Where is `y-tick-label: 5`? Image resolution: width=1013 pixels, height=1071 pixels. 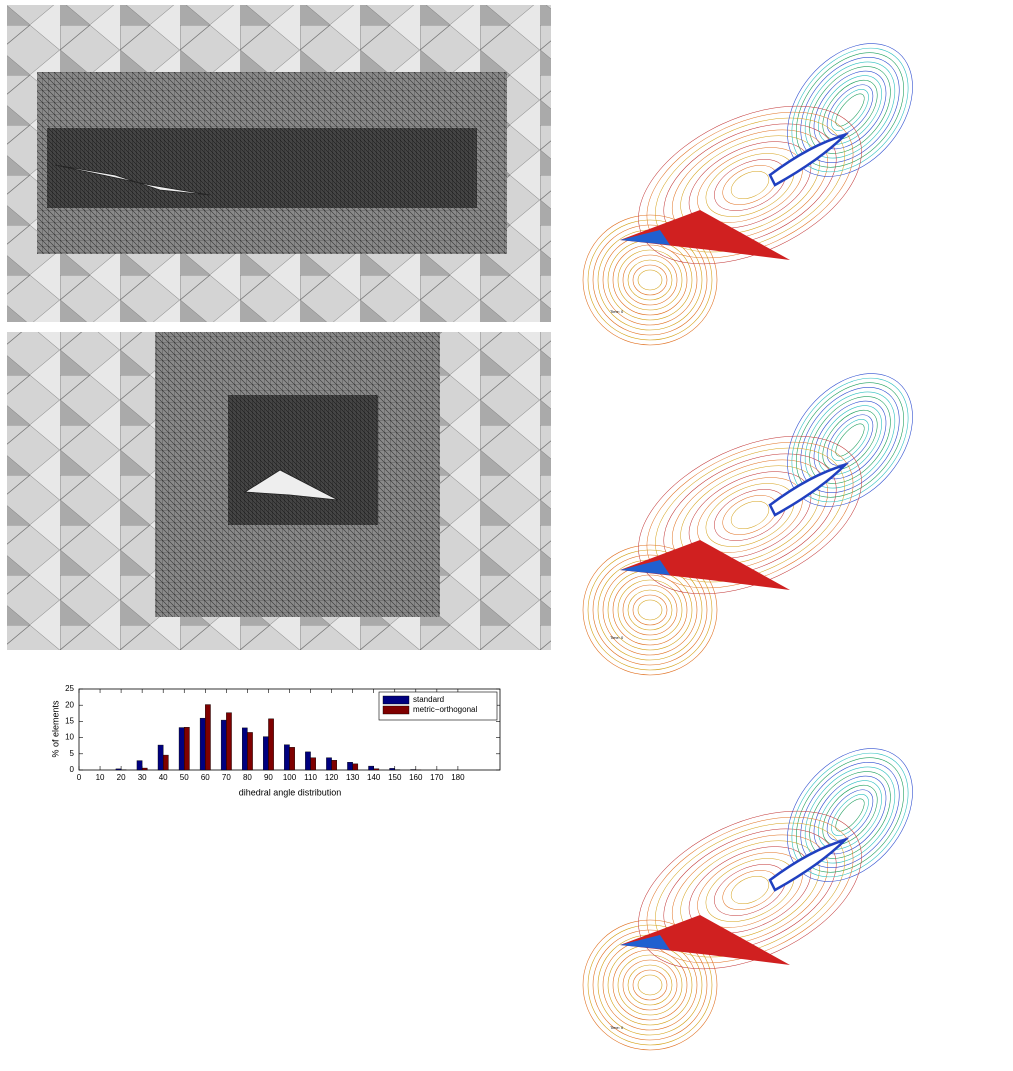
y-tick-label: 5 is located at coordinates (72, 753).